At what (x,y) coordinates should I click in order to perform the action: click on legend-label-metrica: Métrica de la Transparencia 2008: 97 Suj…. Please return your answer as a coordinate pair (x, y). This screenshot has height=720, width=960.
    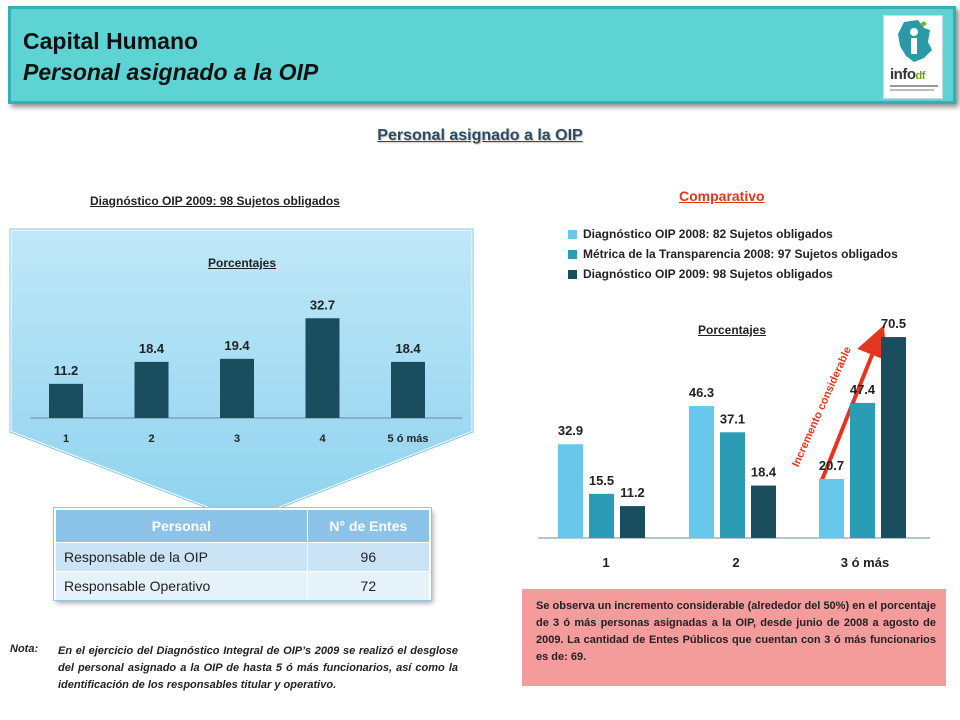
    Looking at the image, I should click on (740, 254).